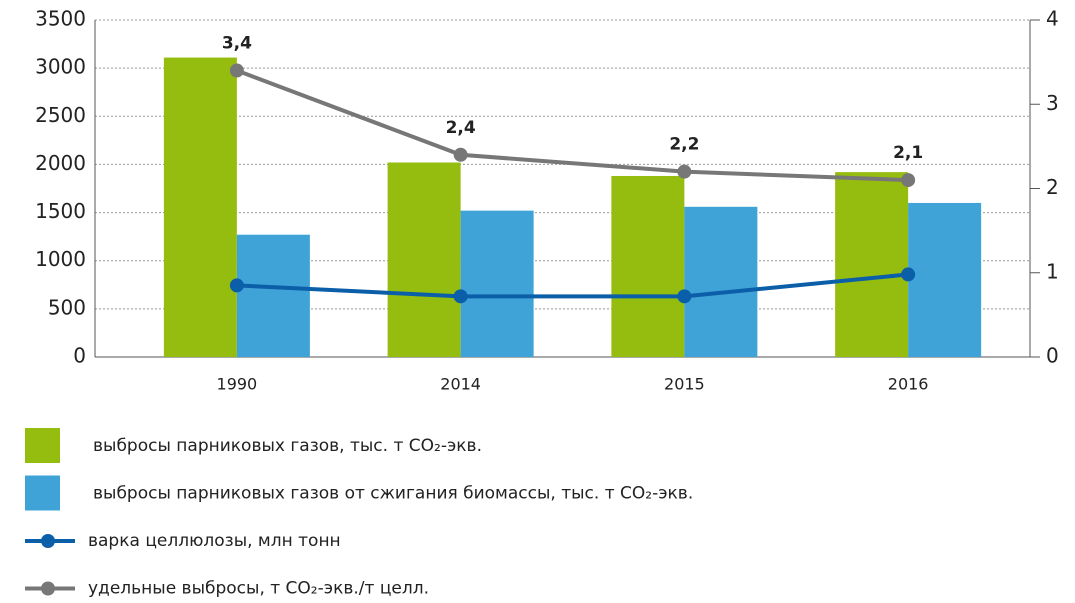 The height and width of the screenshot is (603, 1075). I want to click on y2-tick-label: 2, so click(1052, 187).